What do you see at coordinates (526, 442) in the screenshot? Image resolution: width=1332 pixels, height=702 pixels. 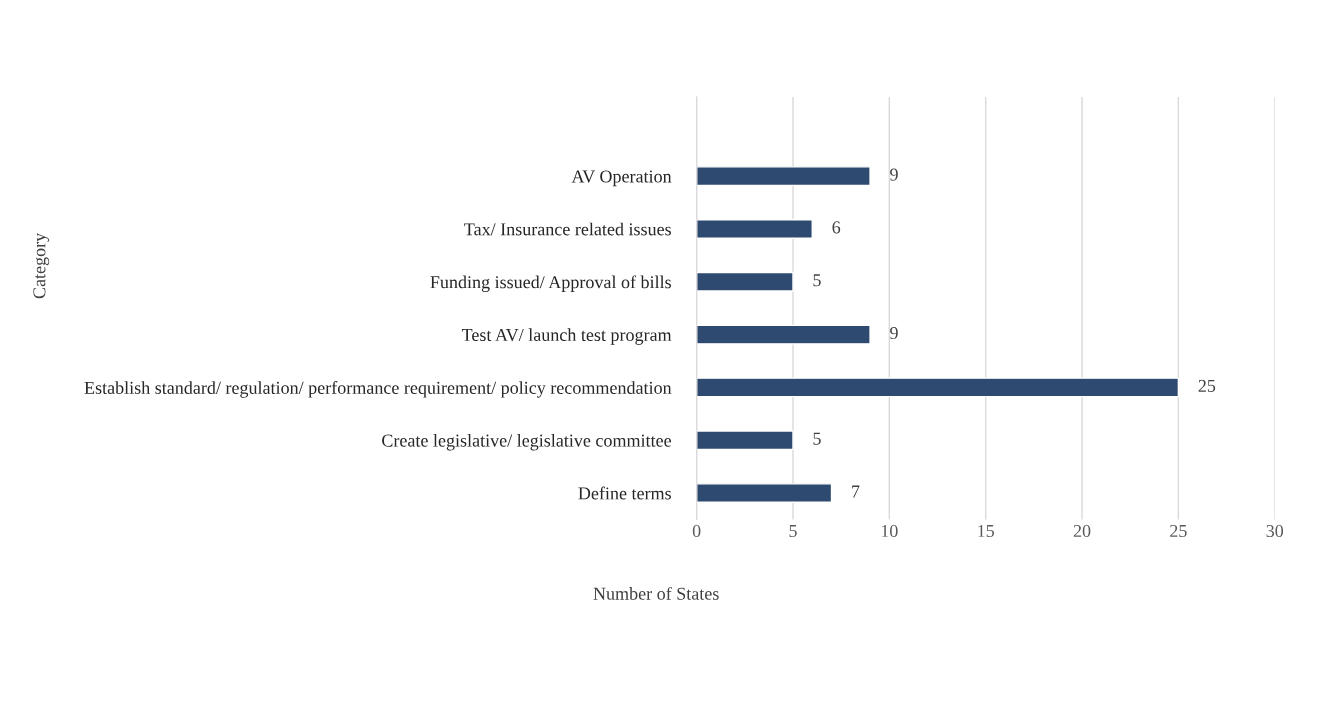 I see `y-tick-label: Create legislative/ legislative committee` at bounding box center [526, 442].